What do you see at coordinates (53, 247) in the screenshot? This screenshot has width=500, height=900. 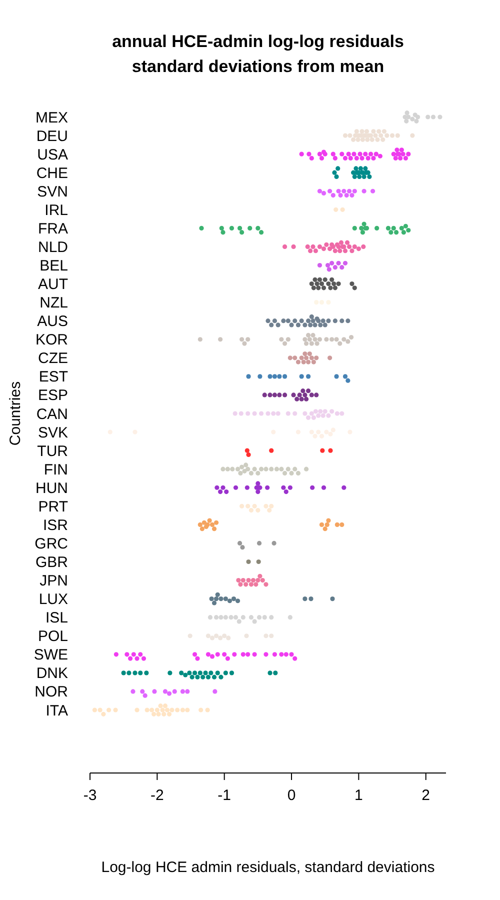 I see `y-tick-label: NLD` at bounding box center [53, 247].